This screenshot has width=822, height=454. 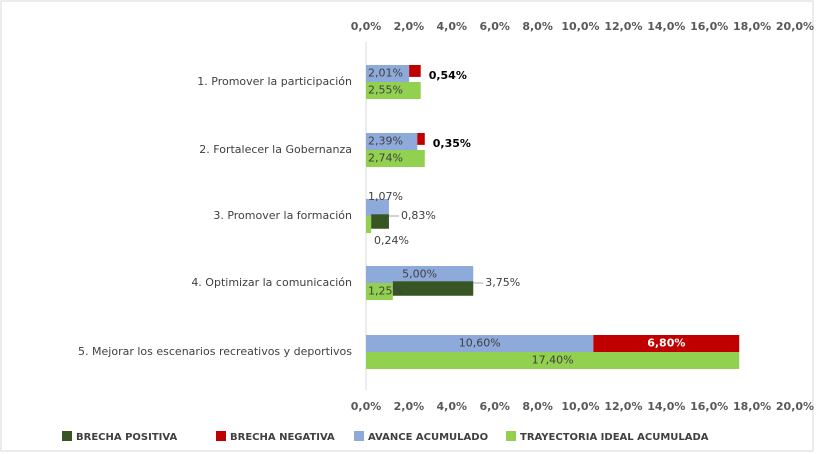 I want to click on legend-label: TRAYECTORIA IDEAL ACUMULADA, so click(x=614, y=437).